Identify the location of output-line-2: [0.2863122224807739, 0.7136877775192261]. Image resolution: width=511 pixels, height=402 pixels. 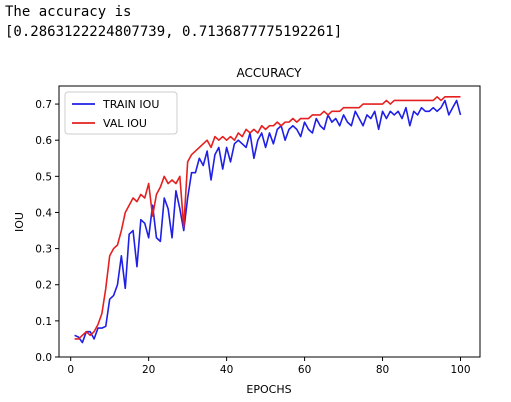
(174, 32).